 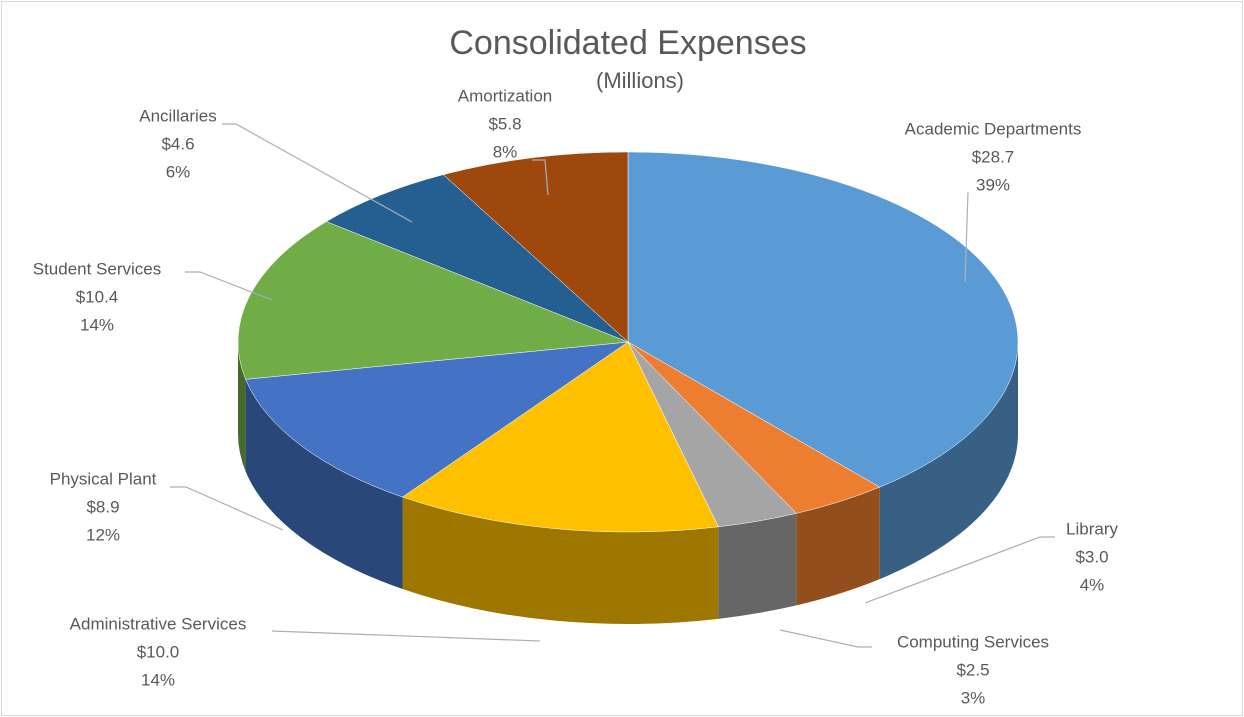 I want to click on value-label: $8.9, so click(x=102, y=506).